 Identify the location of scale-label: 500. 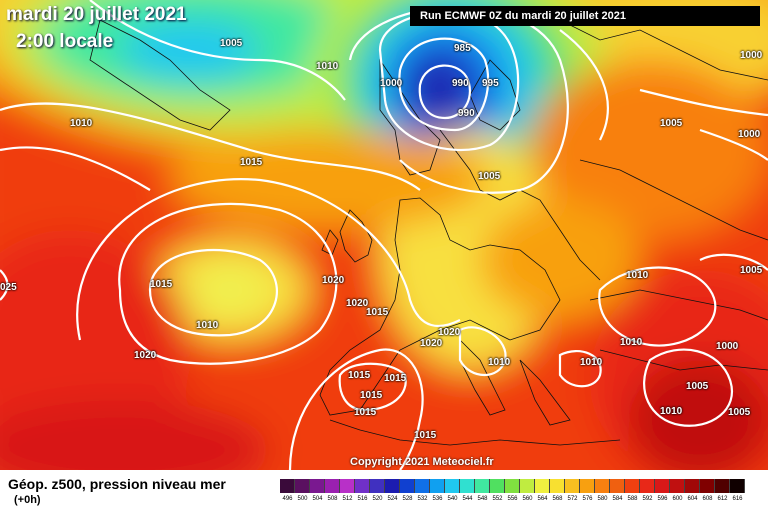
(302, 499).